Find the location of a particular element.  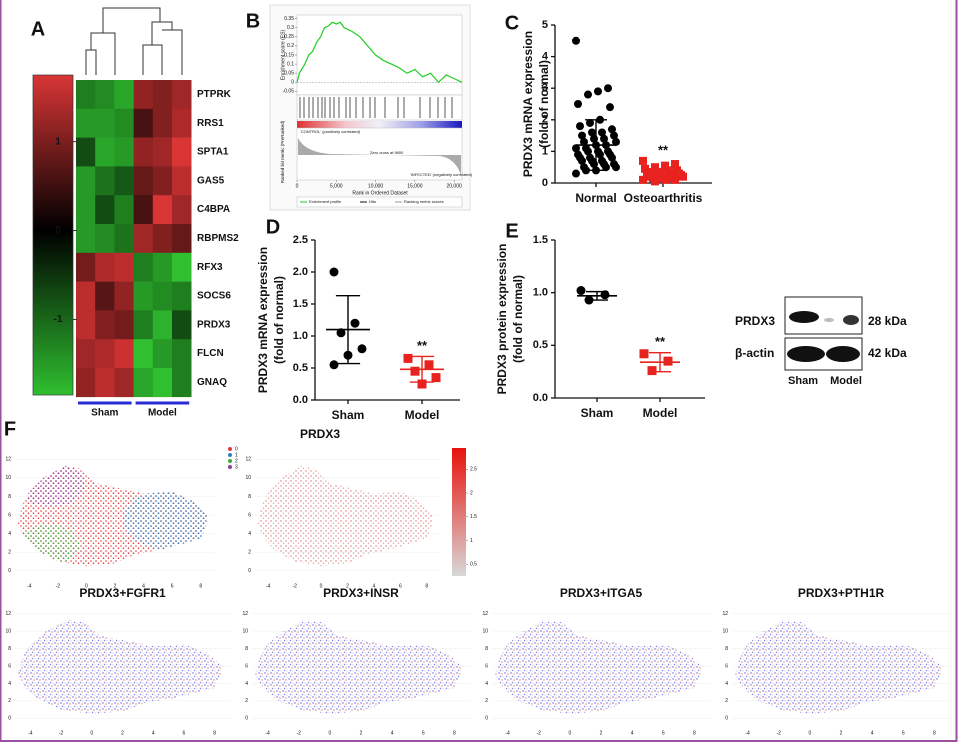

colorbar is located at coordinates (53, 235).